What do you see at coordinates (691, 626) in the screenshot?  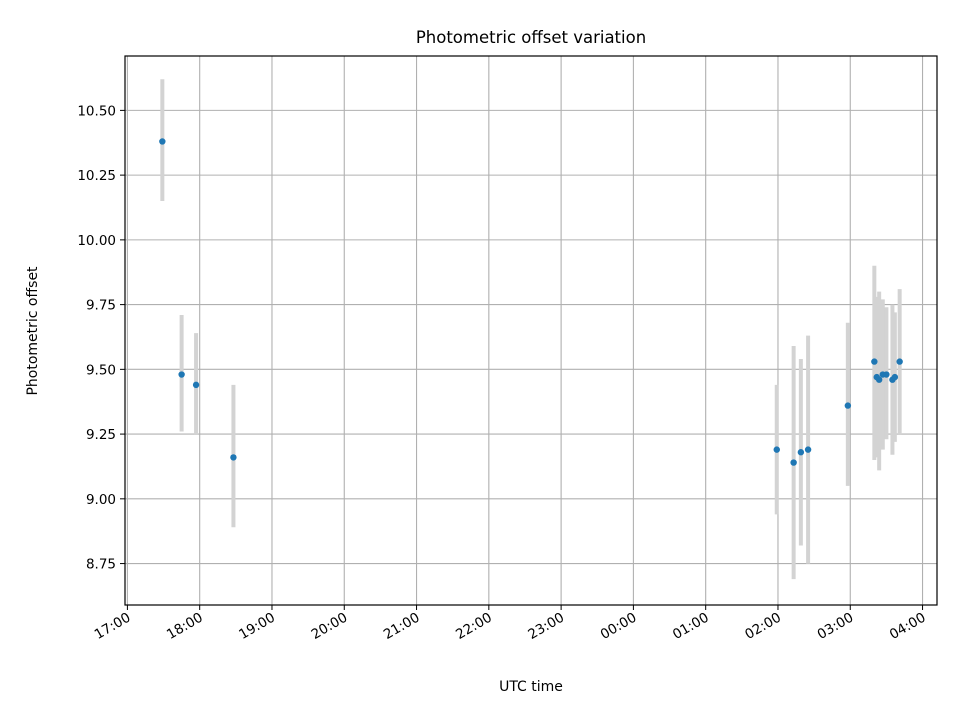 I see `x-tick-label: 01:00` at bounding box center [691, 626].